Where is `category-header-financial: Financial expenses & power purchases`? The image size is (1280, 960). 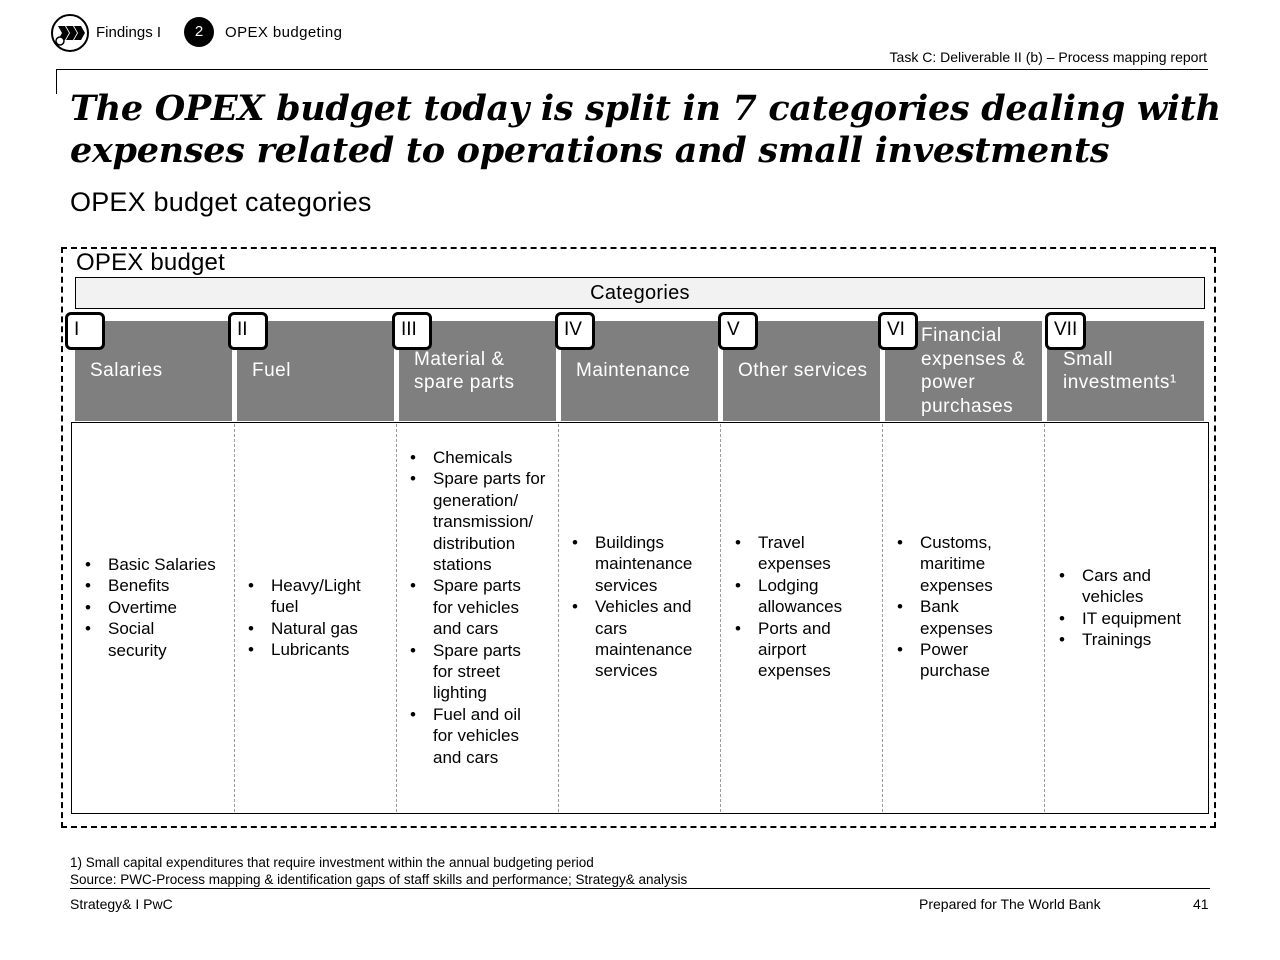 category-header-financial: Financial expenses & power purchases is located at coordinates (963, 371).